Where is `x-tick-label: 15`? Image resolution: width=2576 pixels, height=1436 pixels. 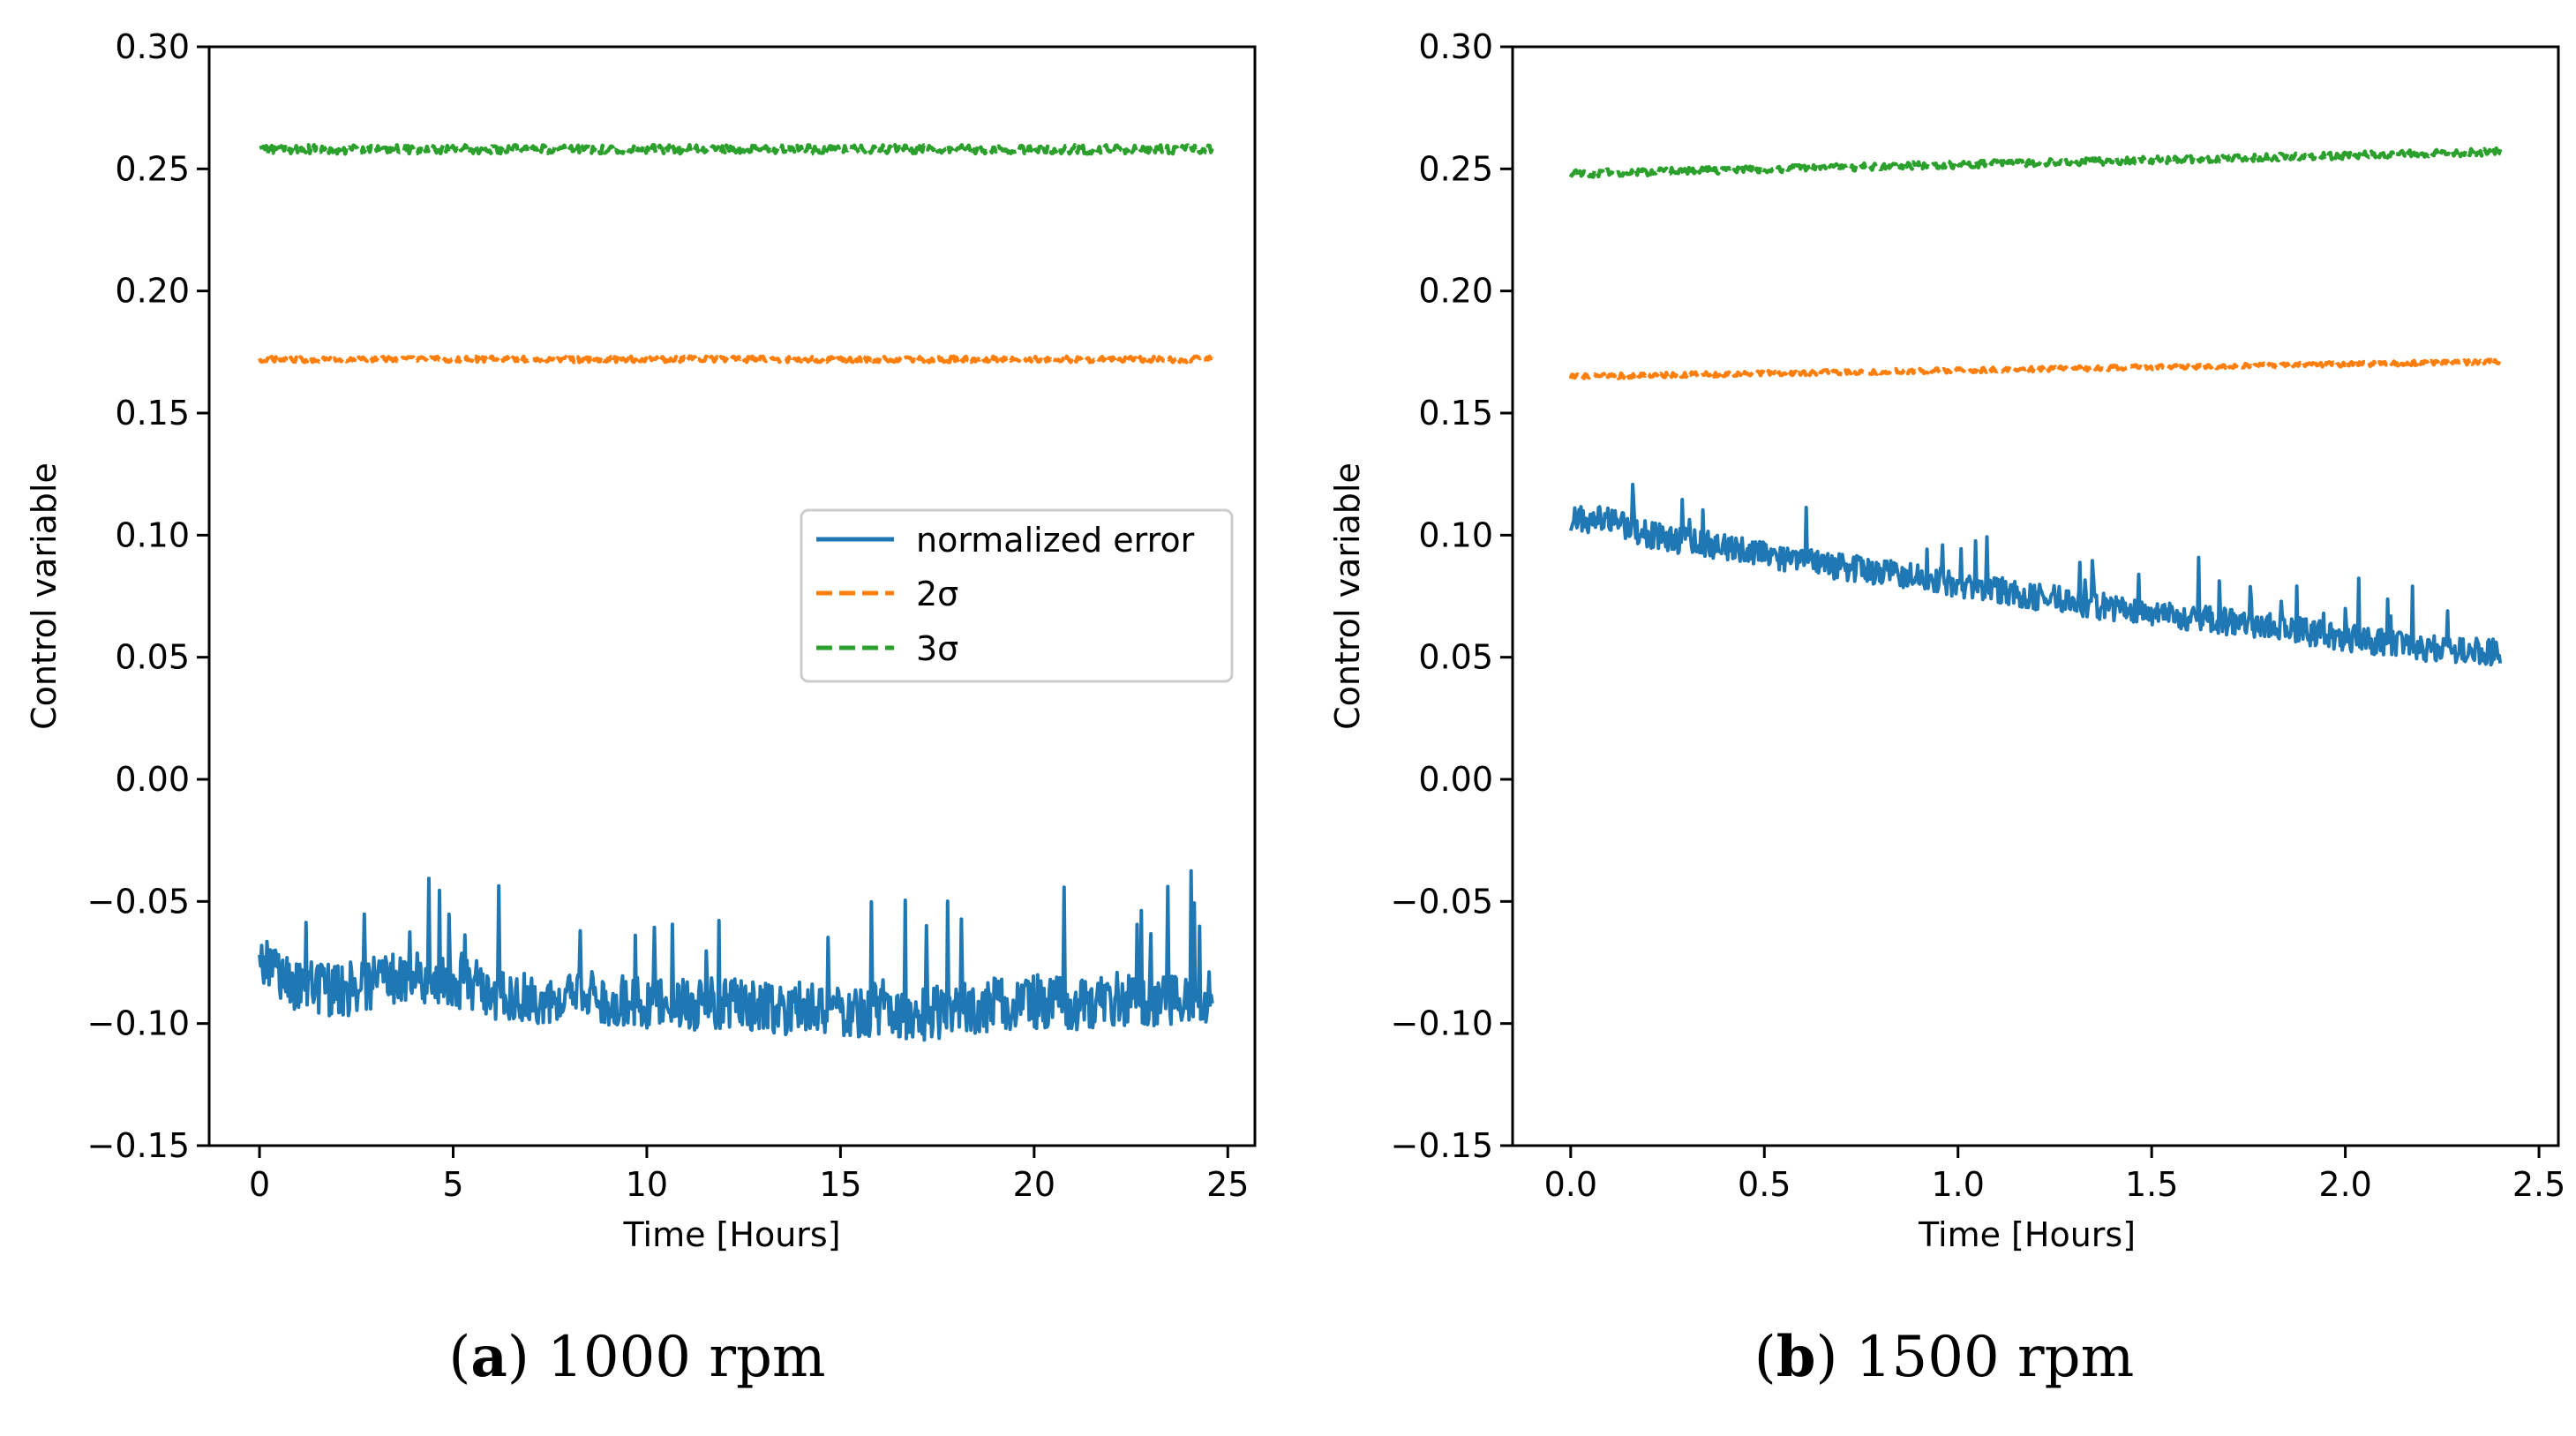
x-tick-label: 15 is located at coordinates (840, 1184).